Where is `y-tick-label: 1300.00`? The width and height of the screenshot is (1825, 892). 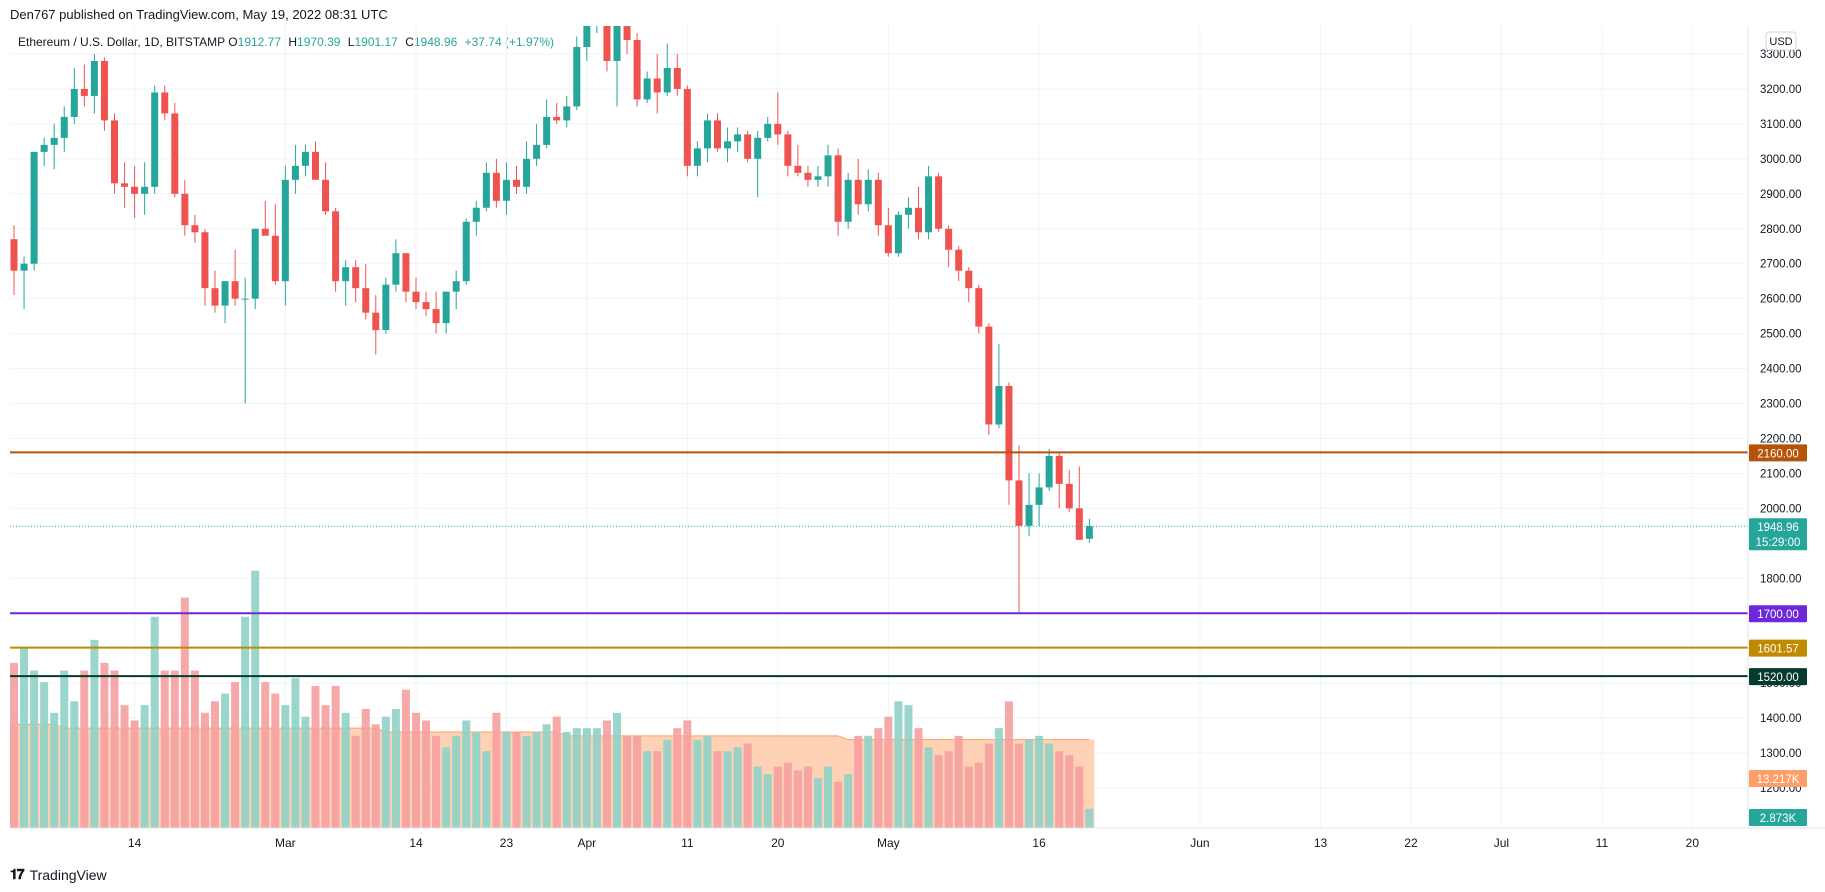
y-tick-label: 1300.00 is located at coordinates (1781, 754).